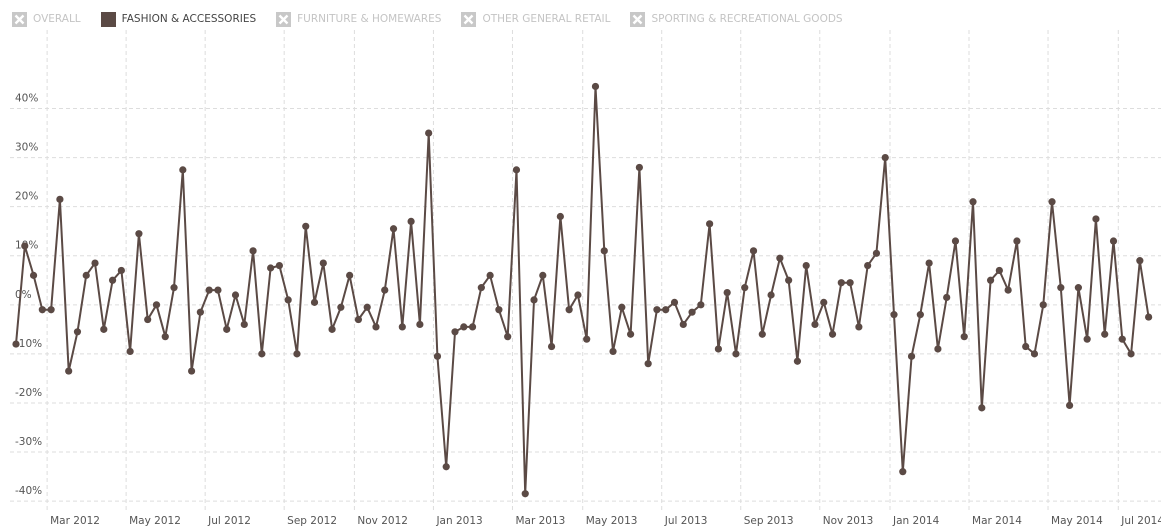  Describe the element at coordinates (57, 19) in the screenshot. I see `legend-label: OVERALL` at that location.